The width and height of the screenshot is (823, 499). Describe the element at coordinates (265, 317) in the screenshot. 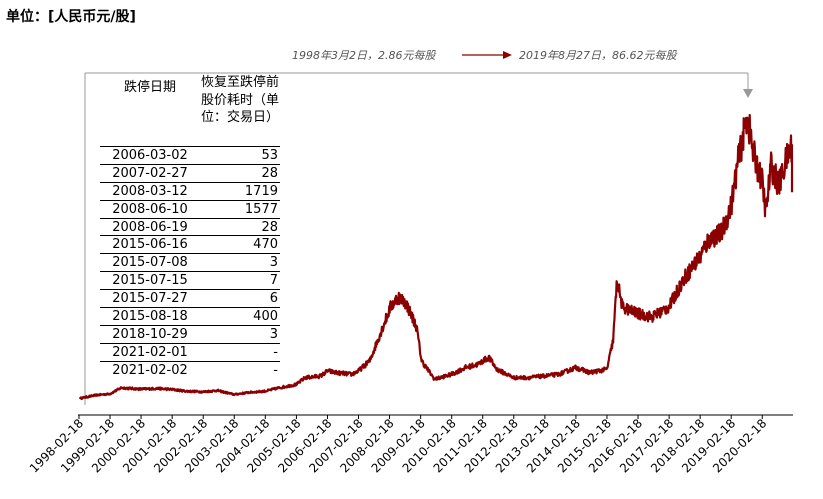

I see `row-days: 400` at that location.